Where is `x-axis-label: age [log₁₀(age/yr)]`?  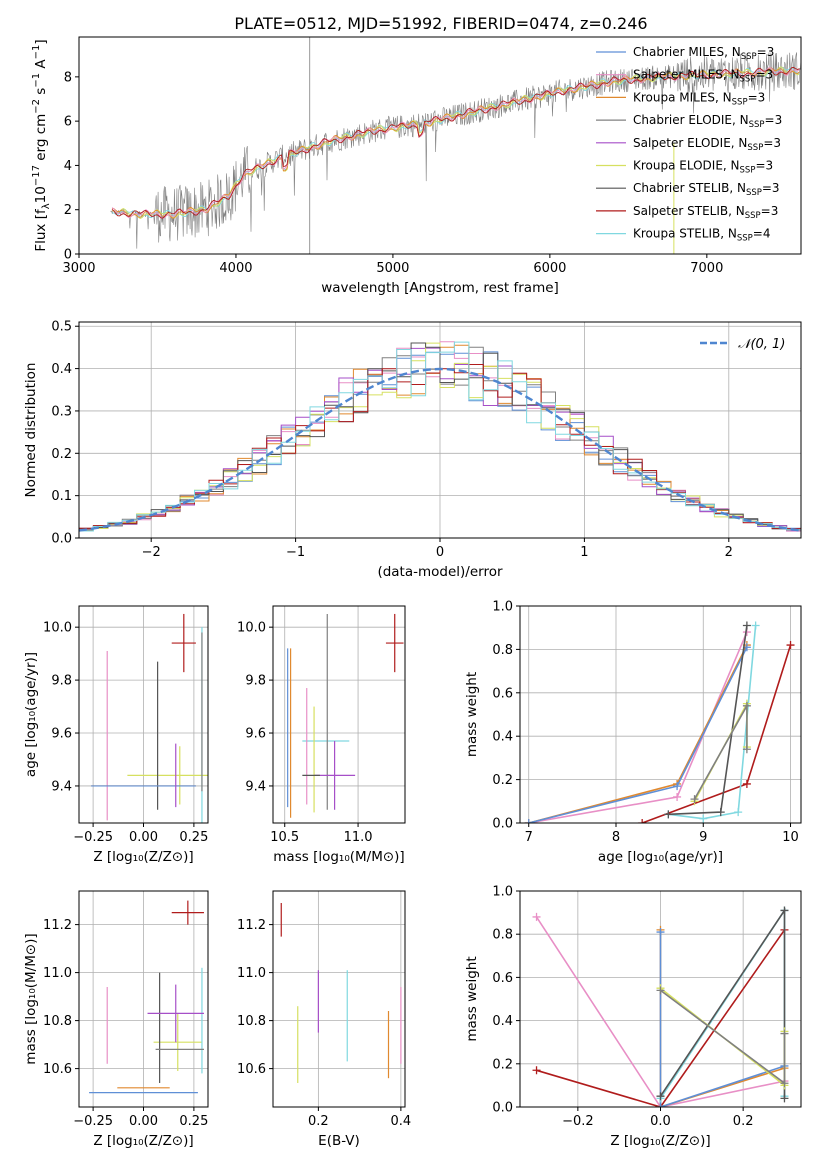
x-axis-label: age [log₁₀(age/yr)] is located at coordinates (660, 857).